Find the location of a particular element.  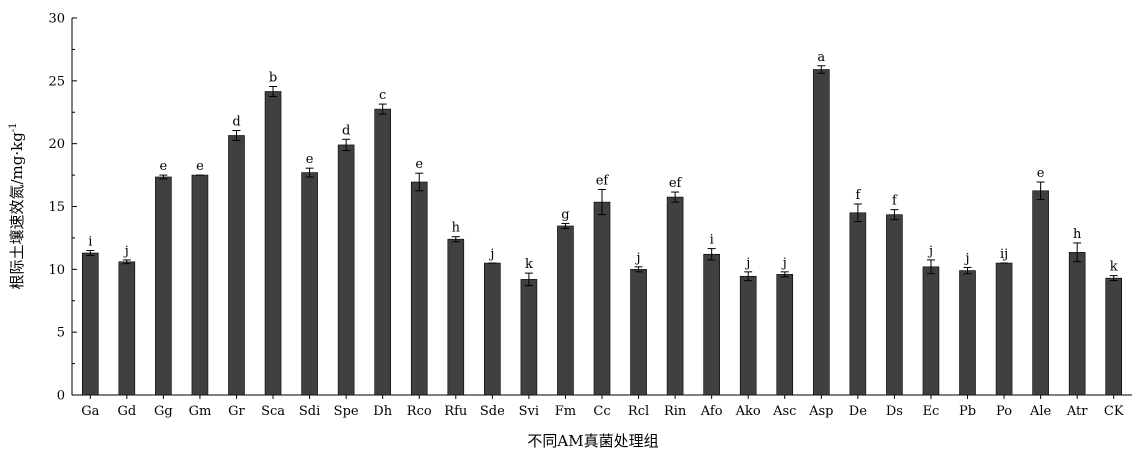

significance-label-Gd: j is located at coordinates (126, 251).